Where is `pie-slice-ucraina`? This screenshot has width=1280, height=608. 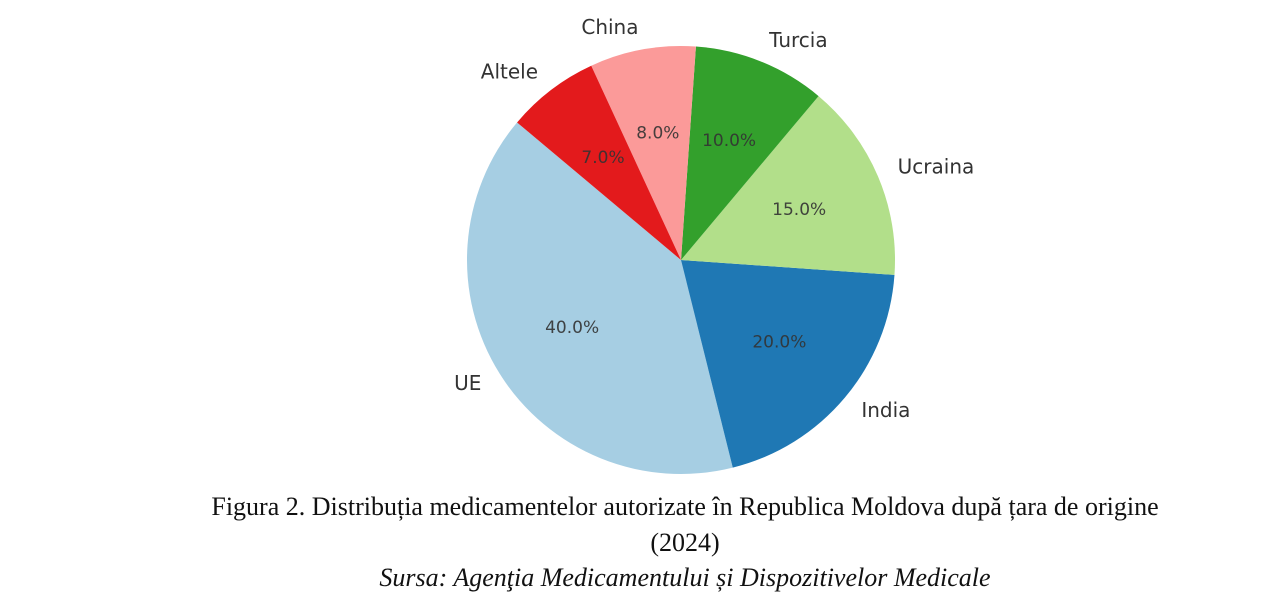
pie-slice-ucraina is located at coordinates (788, 185).